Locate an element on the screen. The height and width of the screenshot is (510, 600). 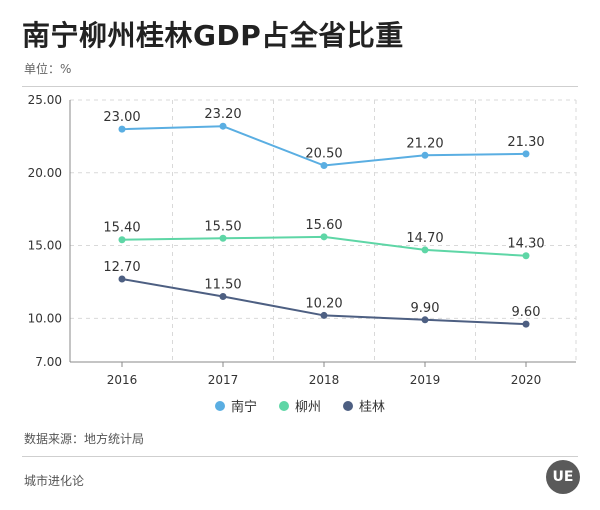
data-label: 9.60 is located at coordinates (526, 312).